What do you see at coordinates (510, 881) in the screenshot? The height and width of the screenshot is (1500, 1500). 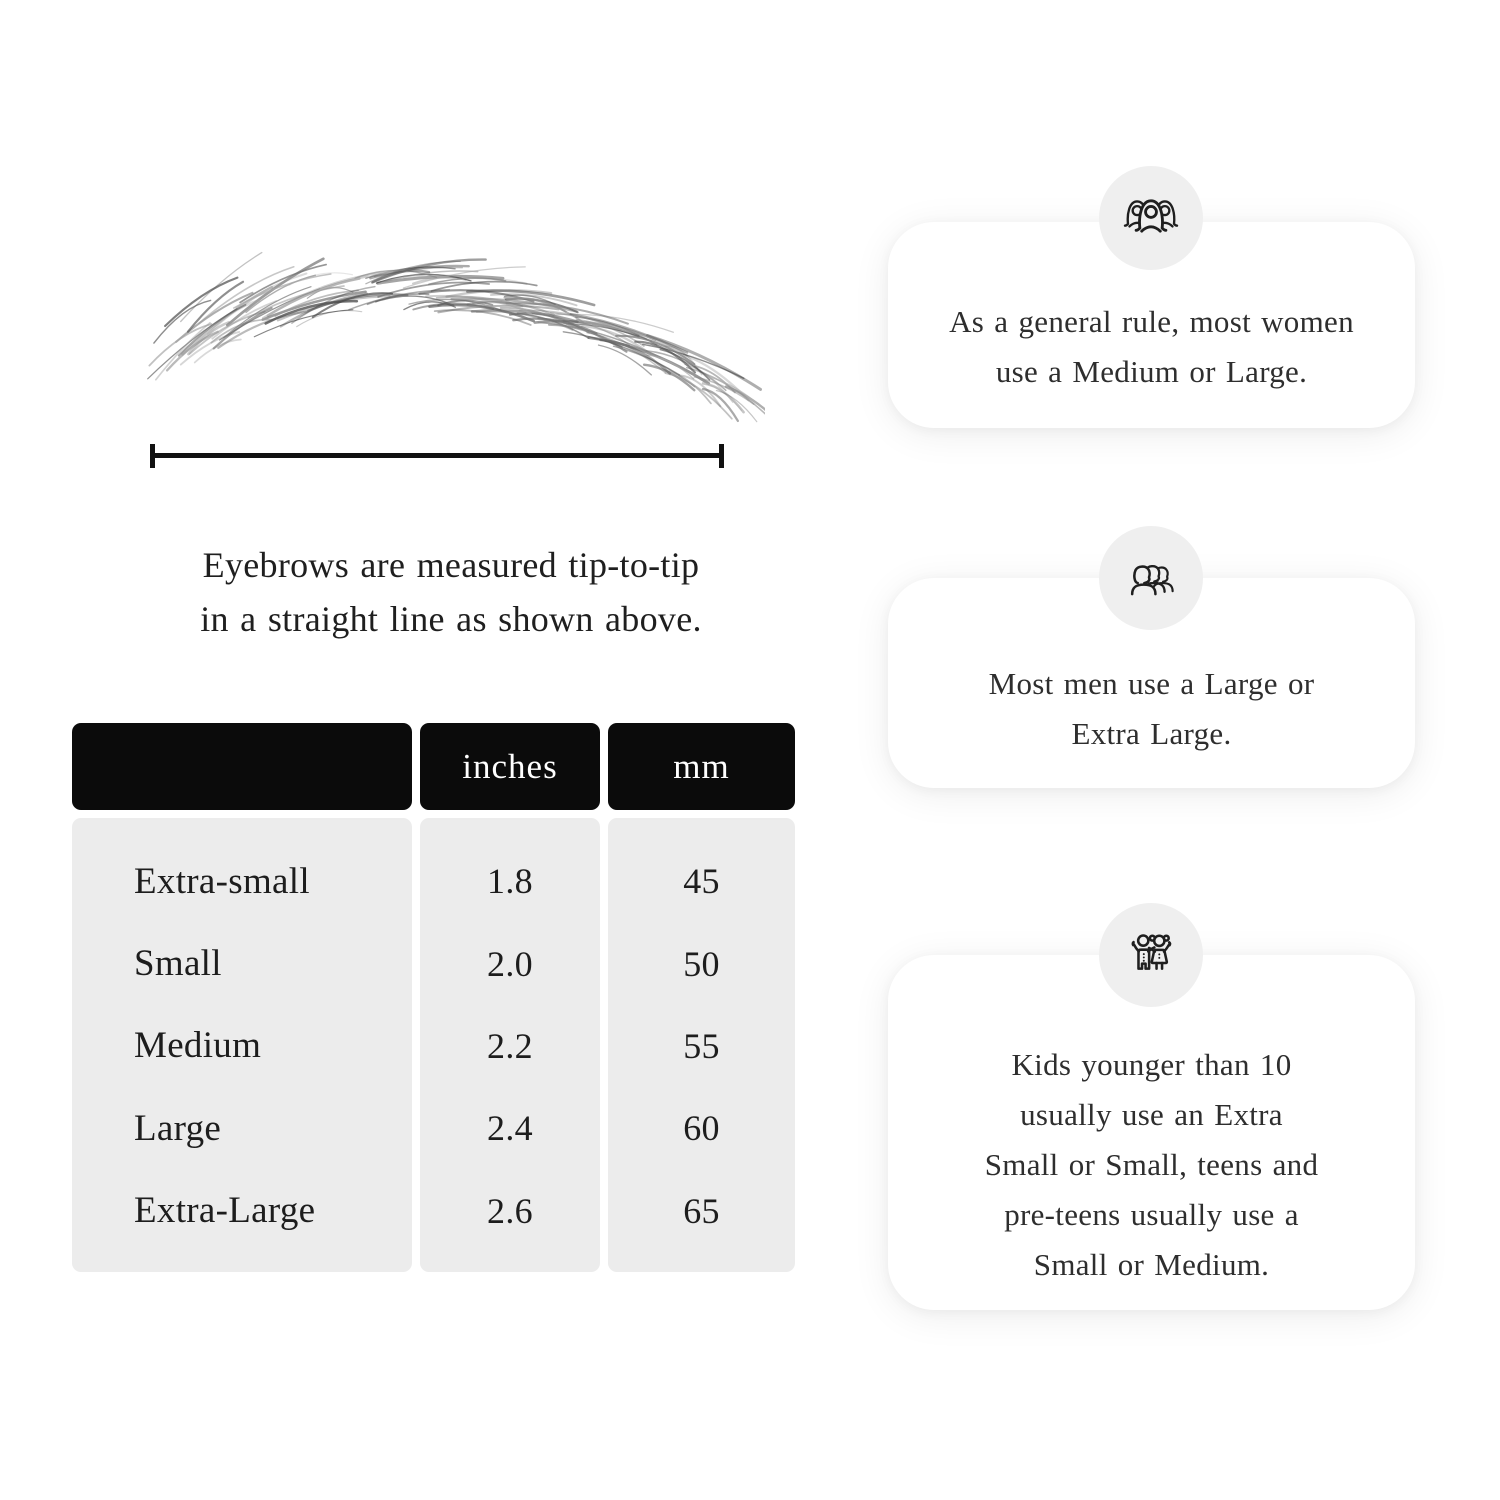 I see `table-cell-inches: 1.8` at bounding box center [510, 881].